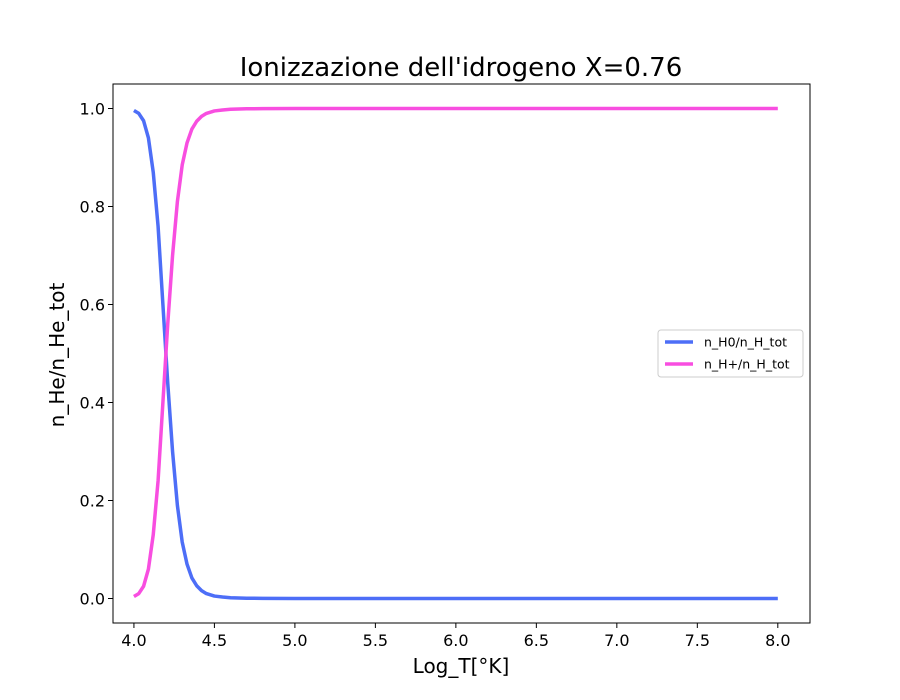  What do you see at coordinates (375, 640) in the screenshot?
I see `x-tick-label: 5.5` at bounding box center [375, 640].